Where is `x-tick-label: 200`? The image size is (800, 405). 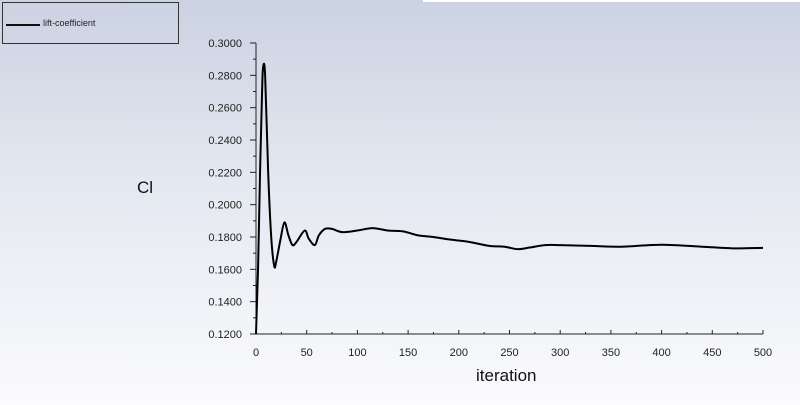 x-tick-label: 200 is located at coordinates (459, 353).